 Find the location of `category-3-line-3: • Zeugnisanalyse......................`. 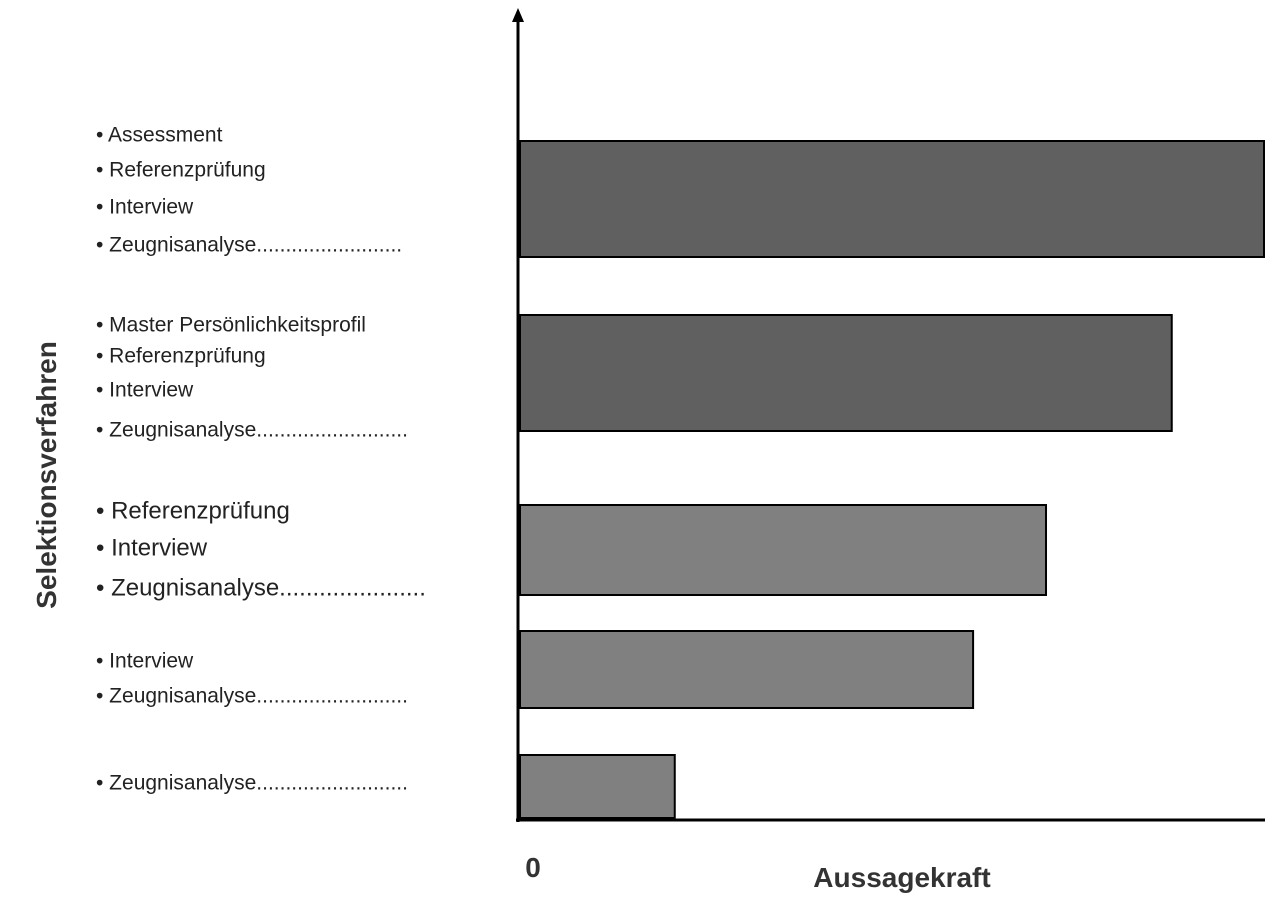

category-3-line-3: • Zeugnisanalyse...................... is located at coordinates (261, 587).